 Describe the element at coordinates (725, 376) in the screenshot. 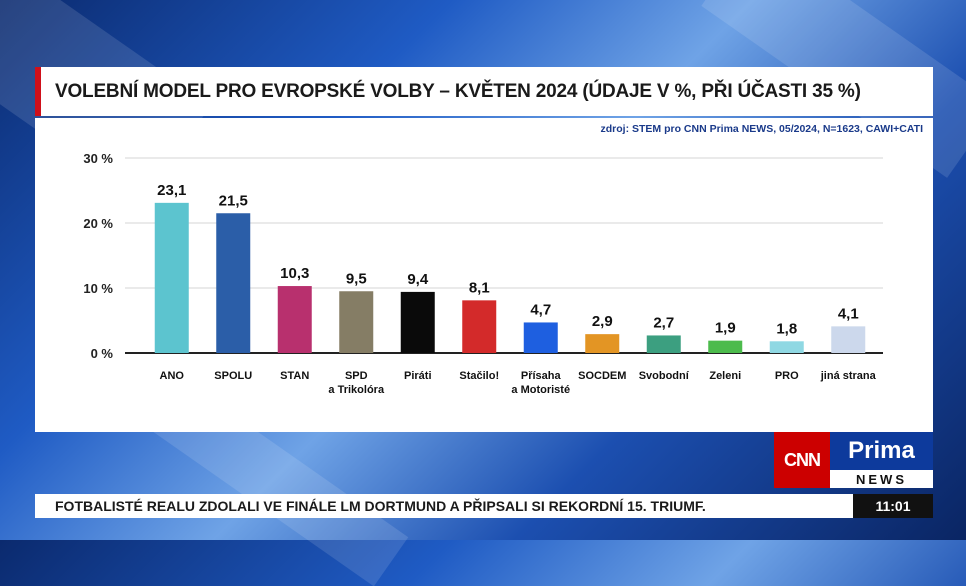

I see `category-label: Zeleni` at that location.